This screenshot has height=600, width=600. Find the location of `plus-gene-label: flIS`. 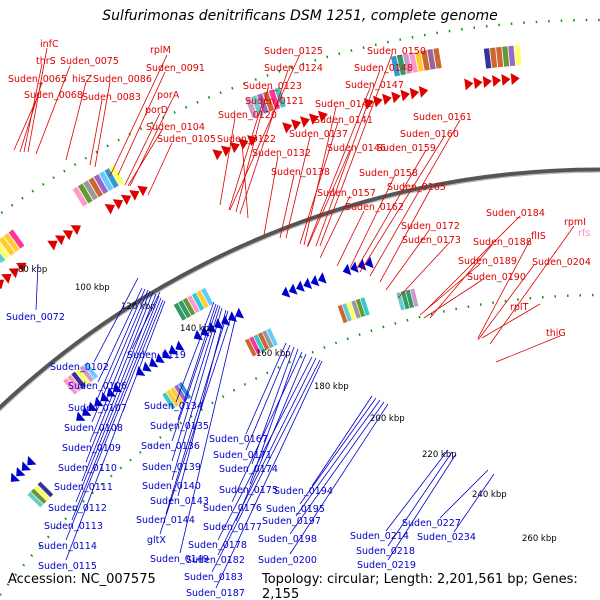

plus-gene-label: flIS is located at coordinates (538, 236).